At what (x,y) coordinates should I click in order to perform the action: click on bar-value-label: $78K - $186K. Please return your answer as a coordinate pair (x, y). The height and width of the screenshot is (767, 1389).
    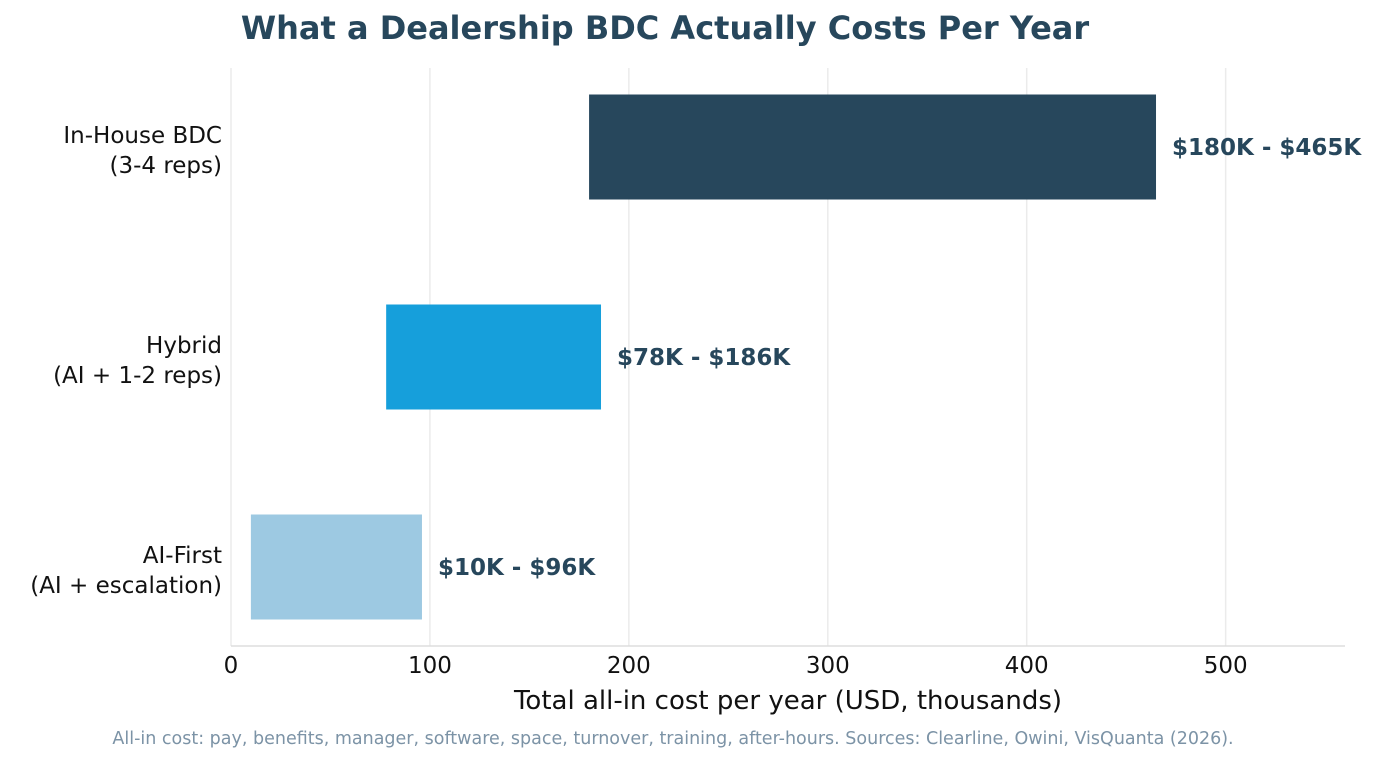
    Looking at the image, I should click on (704, 358).